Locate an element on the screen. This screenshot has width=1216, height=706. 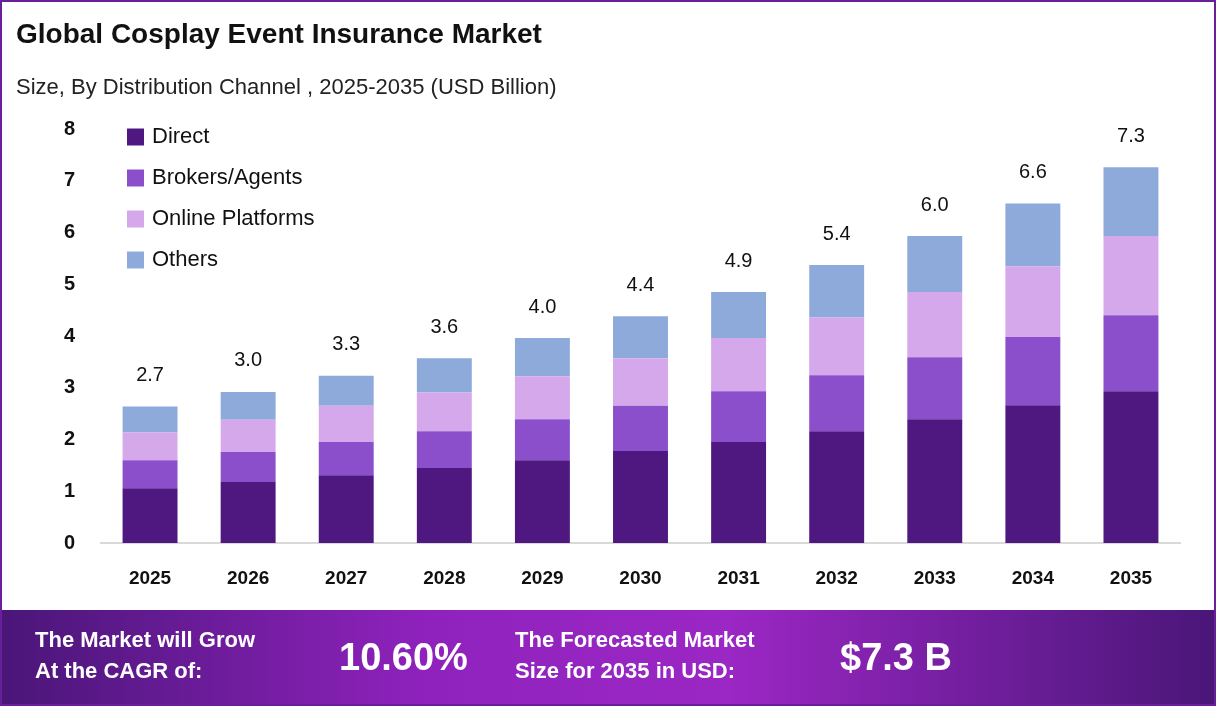
total-label: 4.9 is located at coordinates (738, 259).